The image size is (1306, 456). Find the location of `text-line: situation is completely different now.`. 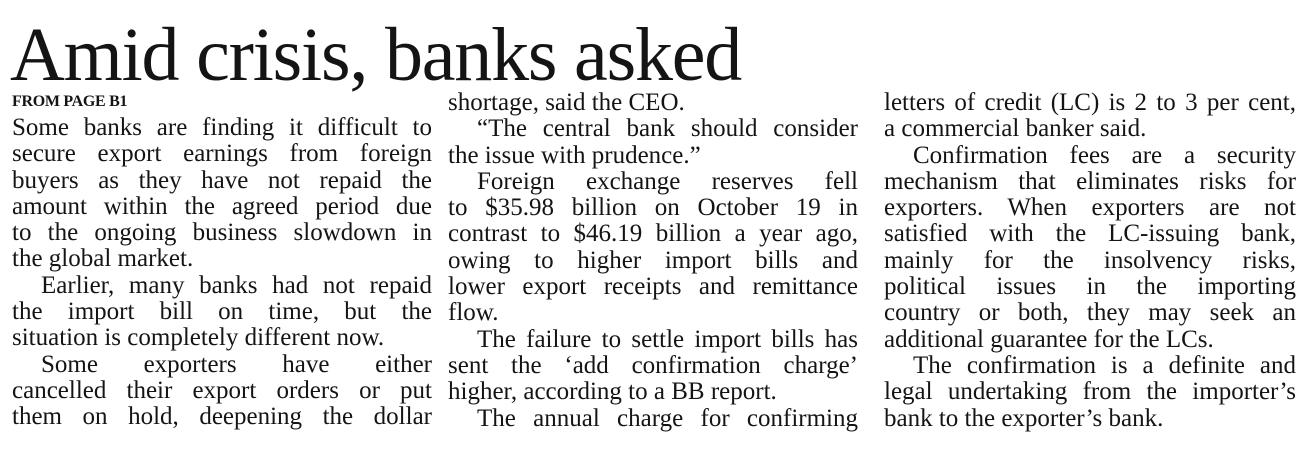

text-line: situation is completely different now. is located at coordinates (198, 338).